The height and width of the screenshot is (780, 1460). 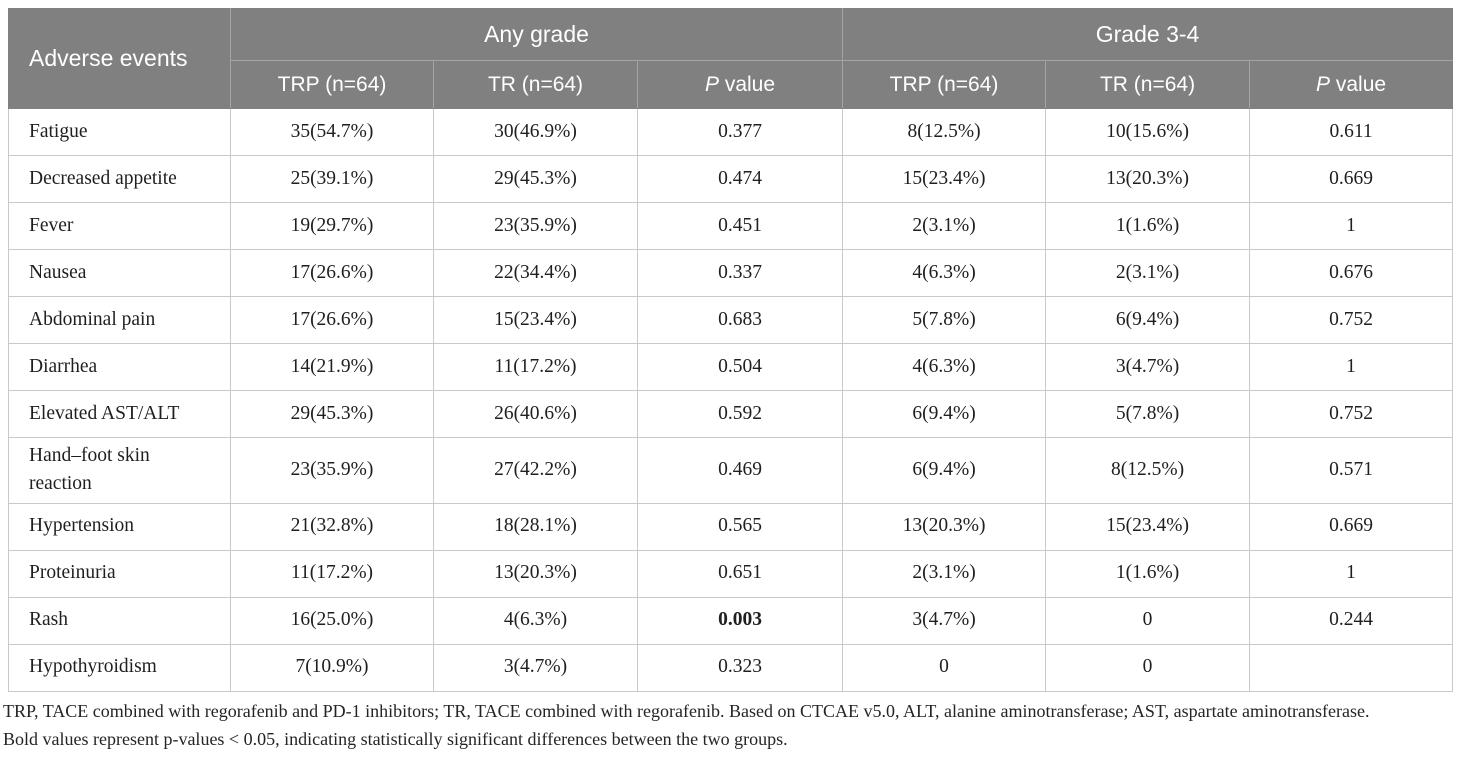 What do you see at coordinates (332, 179) in the screenshot?
I see `value-cell: 25(39.1%)` at bounding box center [332, 179].